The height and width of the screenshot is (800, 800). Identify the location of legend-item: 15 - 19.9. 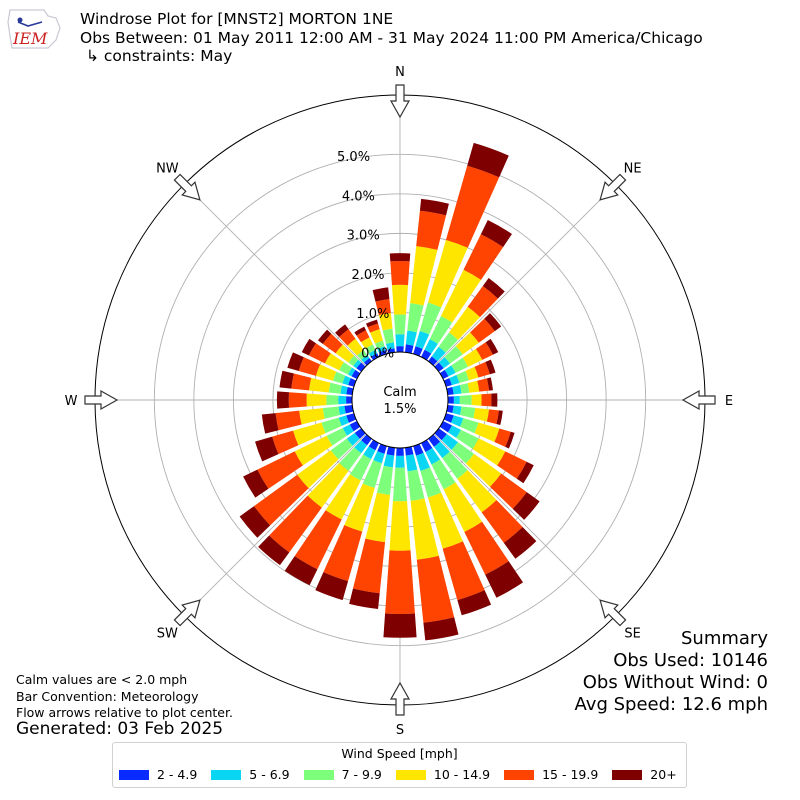
(551, 774).